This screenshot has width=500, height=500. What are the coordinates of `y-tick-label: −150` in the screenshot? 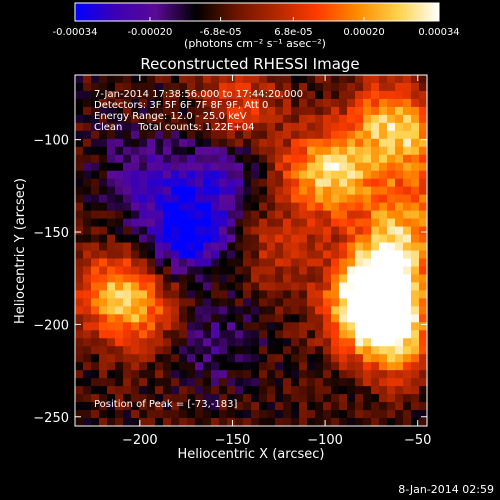 It's located at (51, 233).